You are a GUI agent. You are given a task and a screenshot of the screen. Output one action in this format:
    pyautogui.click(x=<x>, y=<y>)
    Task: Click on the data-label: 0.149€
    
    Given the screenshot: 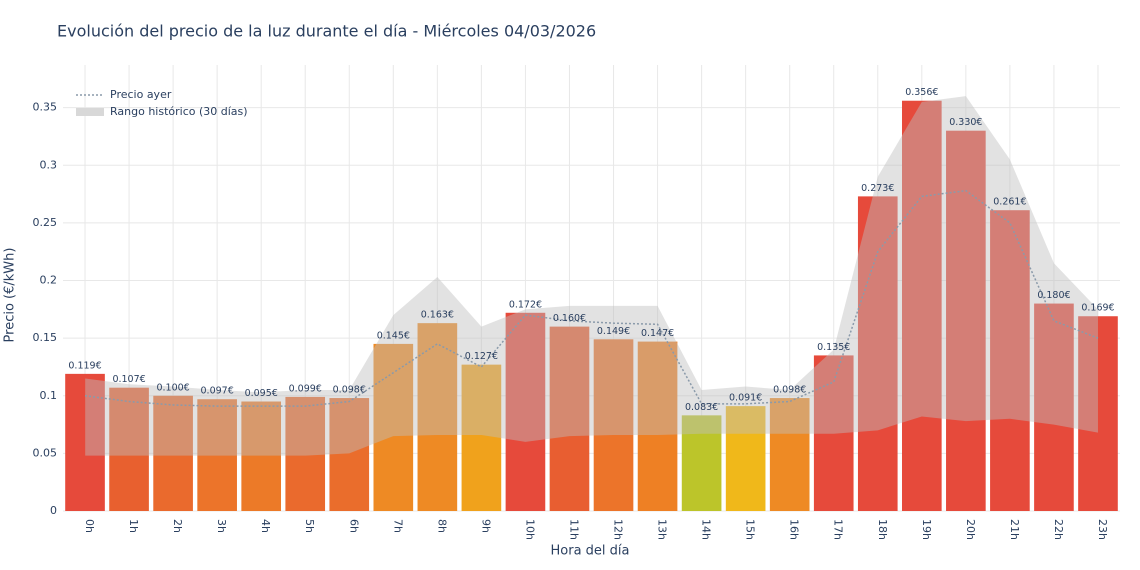 What is the action you would take?
    pyautogui.click(x=613, y=331)
    